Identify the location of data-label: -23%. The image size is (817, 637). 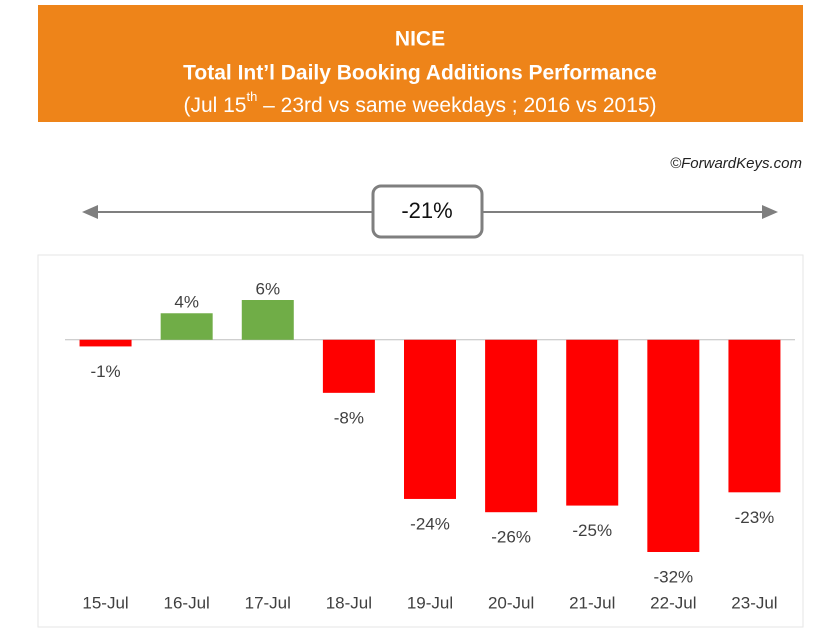
(755, 517).